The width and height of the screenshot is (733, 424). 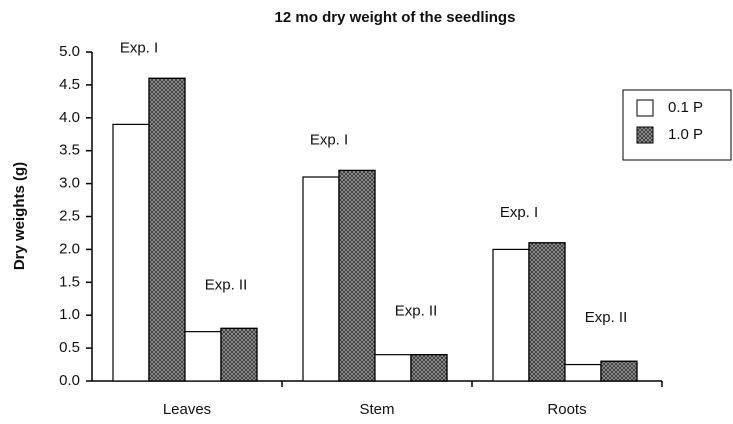 What do you see at coordinates (69, 117) in the screenshot?
I see `y-tick-label: 4.0` at bounding box center [69, 117].